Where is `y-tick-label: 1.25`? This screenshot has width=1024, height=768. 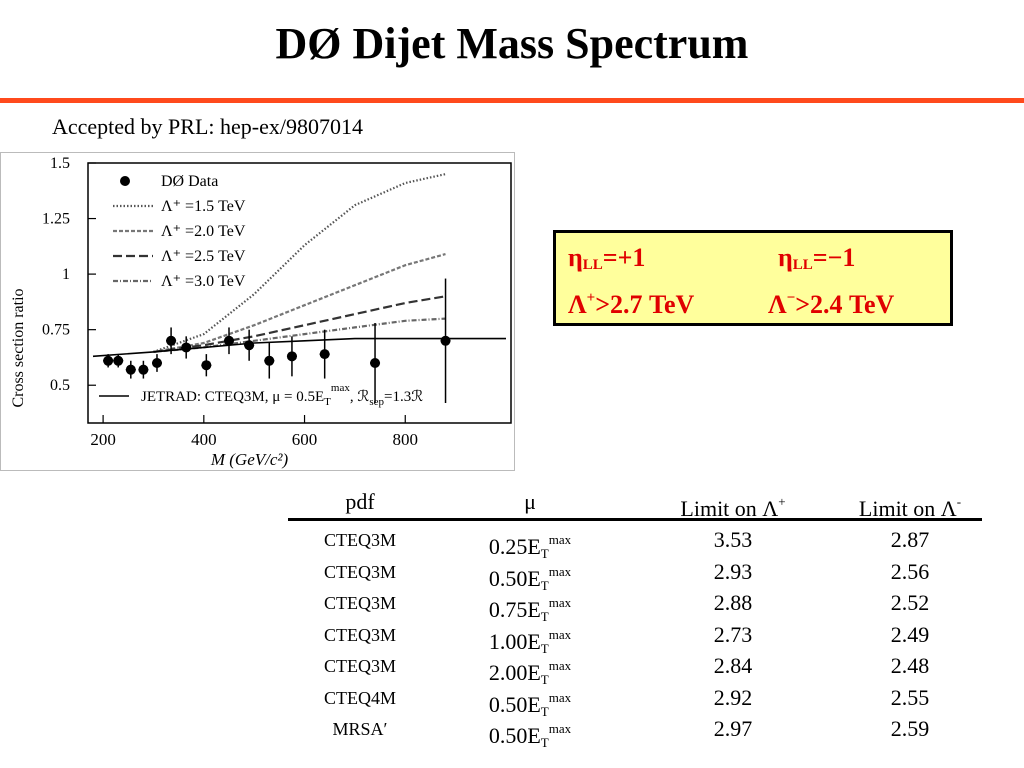 y-tick-label: 1.25 is located at coordinates (56, 219).